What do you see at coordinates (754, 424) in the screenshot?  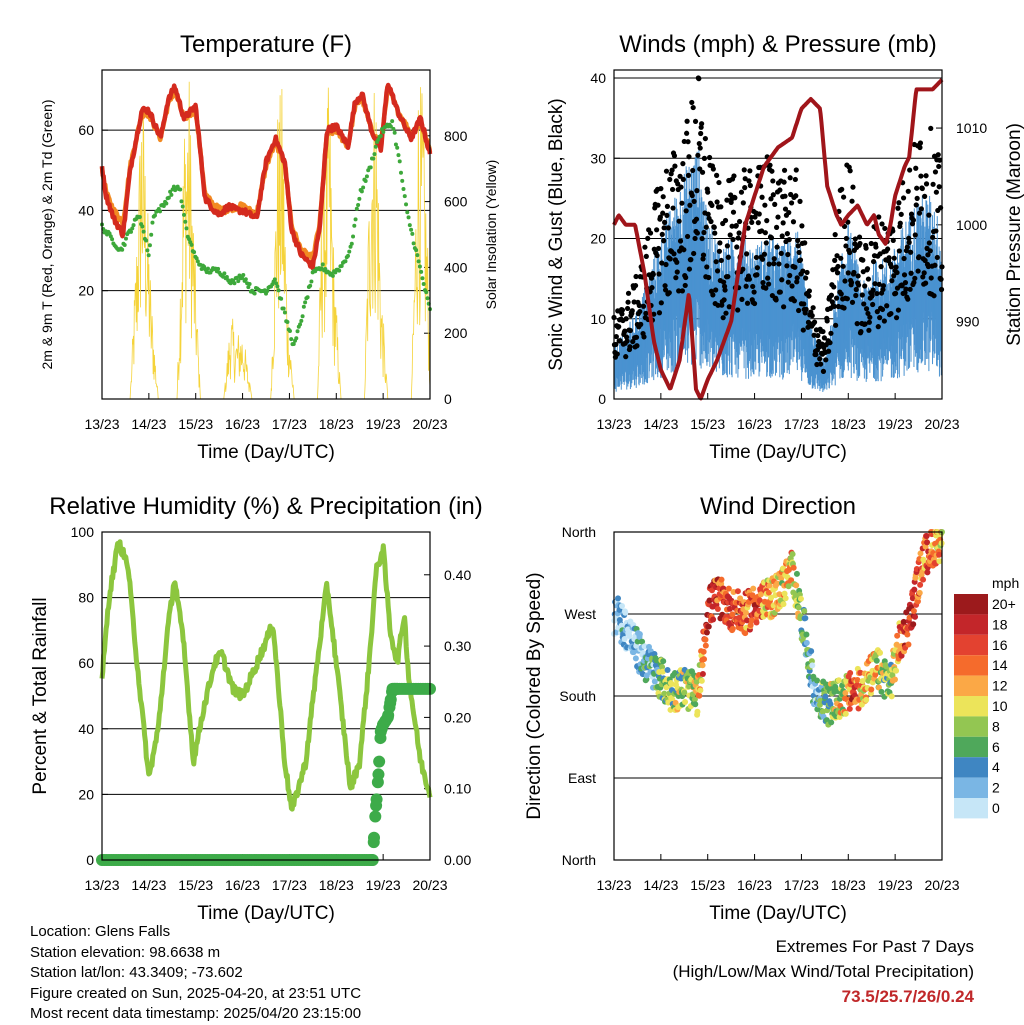 I see `x-tick-label: 16/23` at bounding box center [754, 424].